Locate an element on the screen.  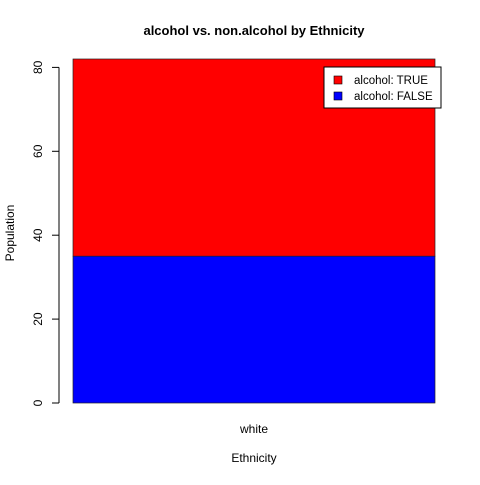
y-tick-label: 40 is located at coordinates (38, 235).